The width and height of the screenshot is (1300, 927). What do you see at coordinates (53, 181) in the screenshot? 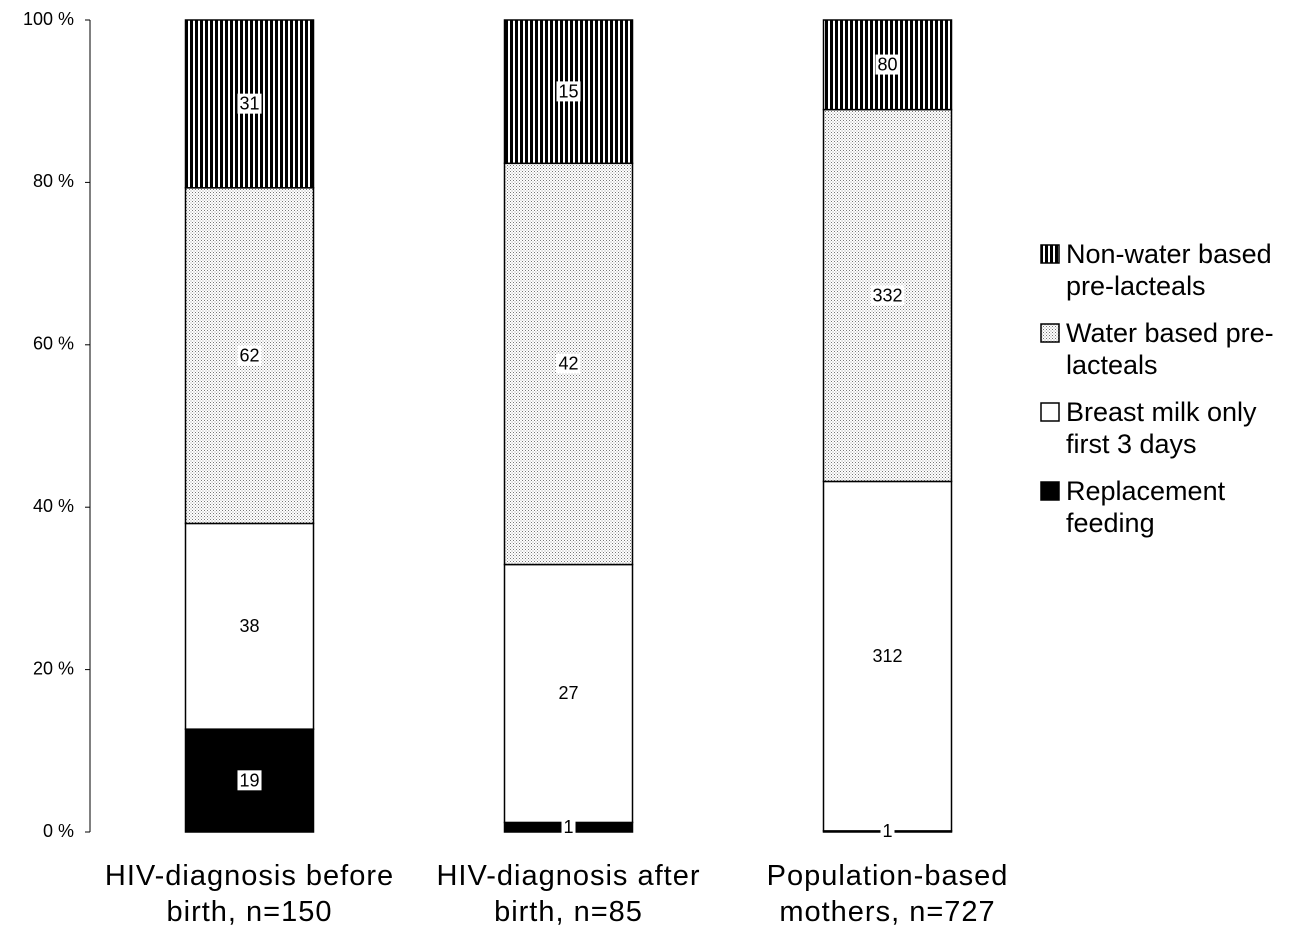
I see `y-tick-label: 80 %` at bounding box center [53, 181].